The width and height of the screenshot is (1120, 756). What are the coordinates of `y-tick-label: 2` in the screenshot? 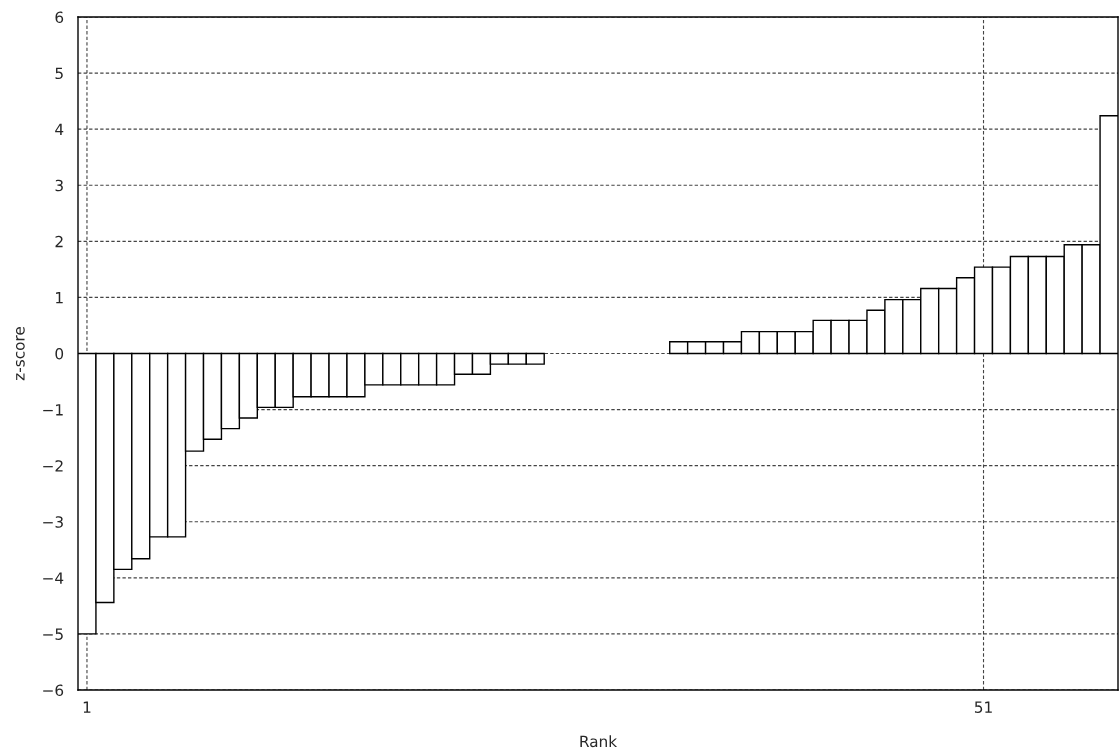 It's located at (59, 241).